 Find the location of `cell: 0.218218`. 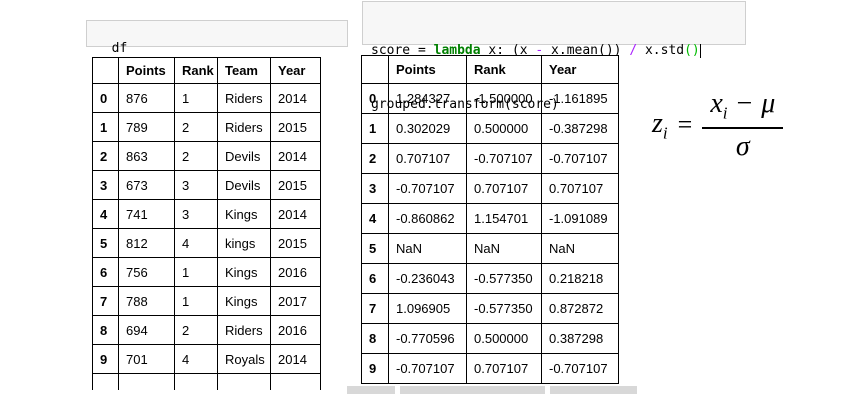

cell: 0.218218 is located at coordinates (580, 278).